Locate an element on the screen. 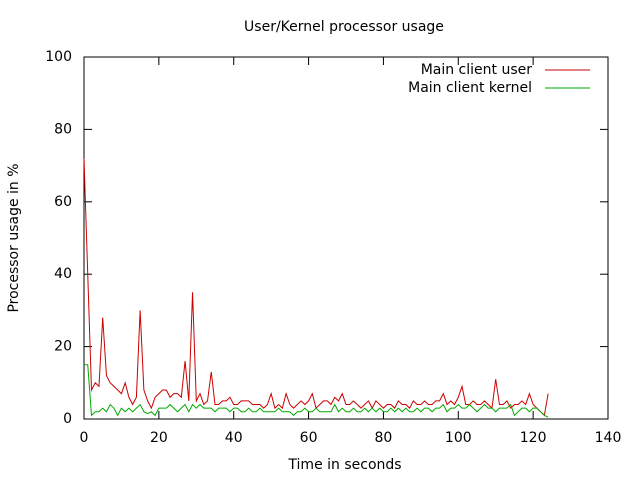  x-tick-label: 0 is located at coordinates (84, 438).